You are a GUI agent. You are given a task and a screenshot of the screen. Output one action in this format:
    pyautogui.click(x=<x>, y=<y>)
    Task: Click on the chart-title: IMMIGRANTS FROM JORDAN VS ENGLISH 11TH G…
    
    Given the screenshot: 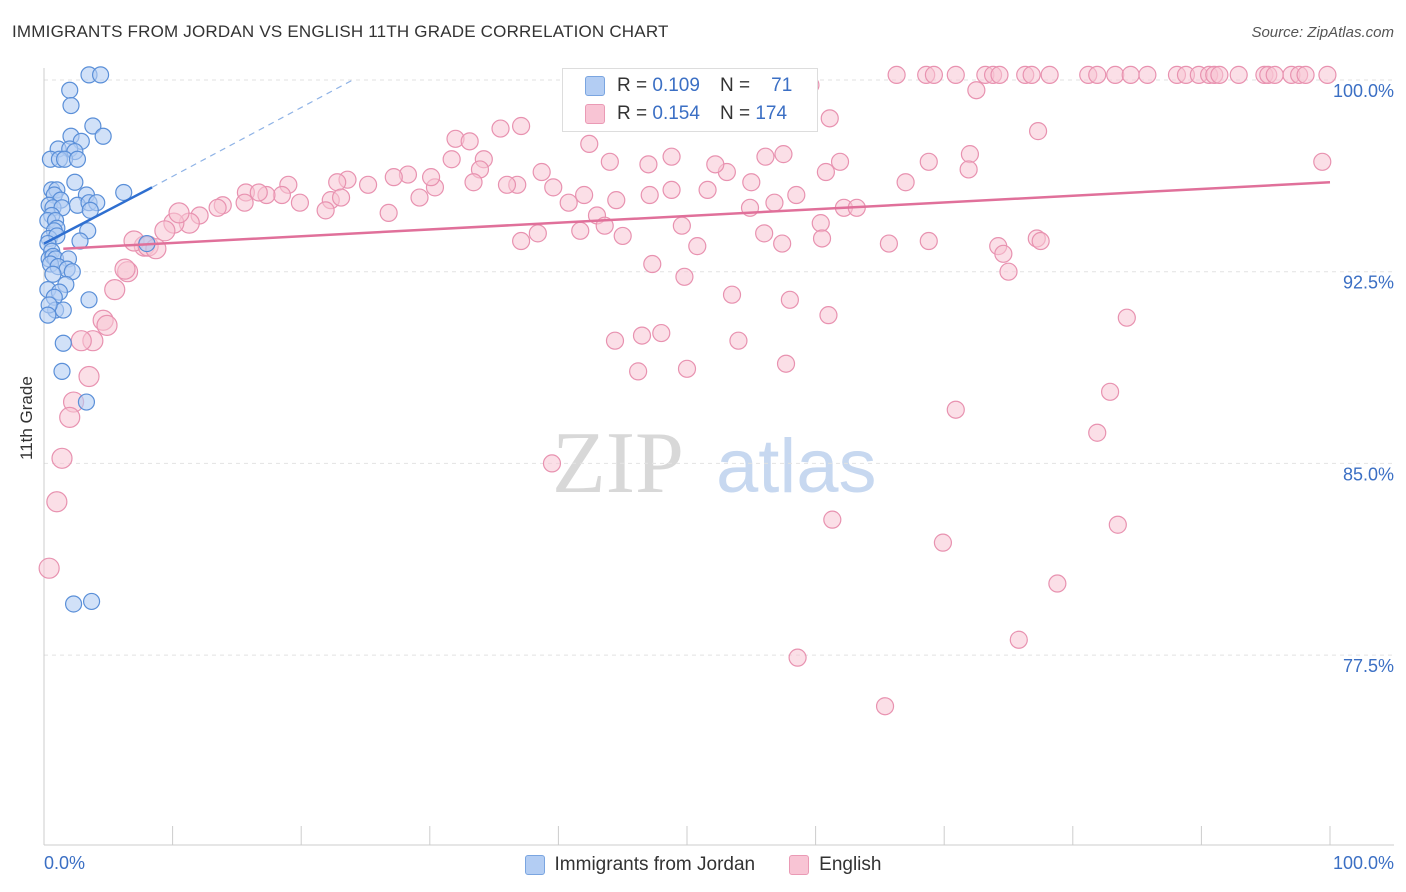 What is the action you would take?
    pyautogui.click(x=340, y=31)
    